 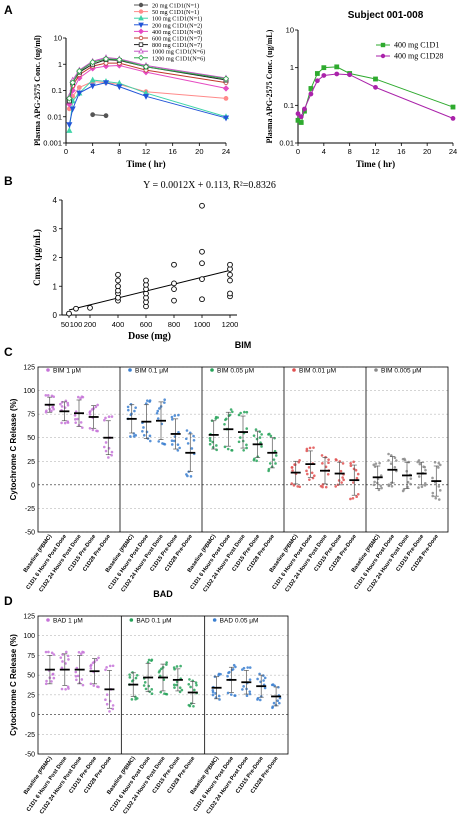 What do you see at coordinates (29, 368) in the screenshot?
I see `y-tick-label: 125` at bounding box center [29, 368].